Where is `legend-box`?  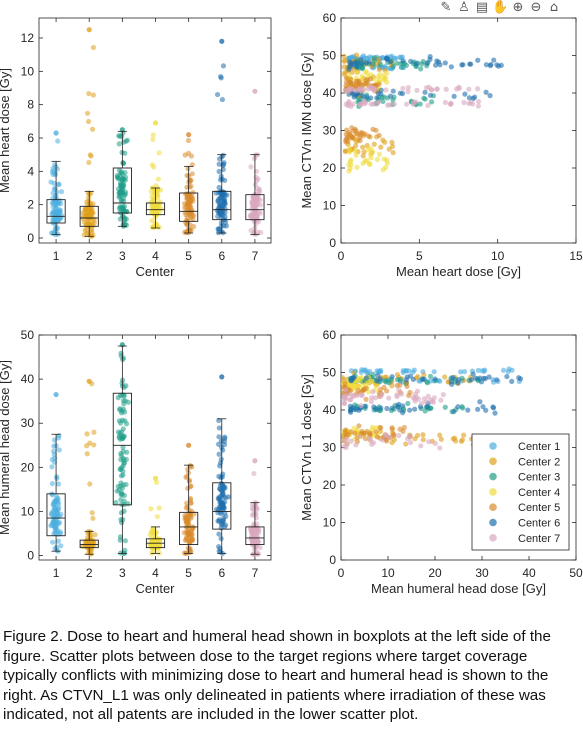 legend-box is located at coordinates (520, 492).